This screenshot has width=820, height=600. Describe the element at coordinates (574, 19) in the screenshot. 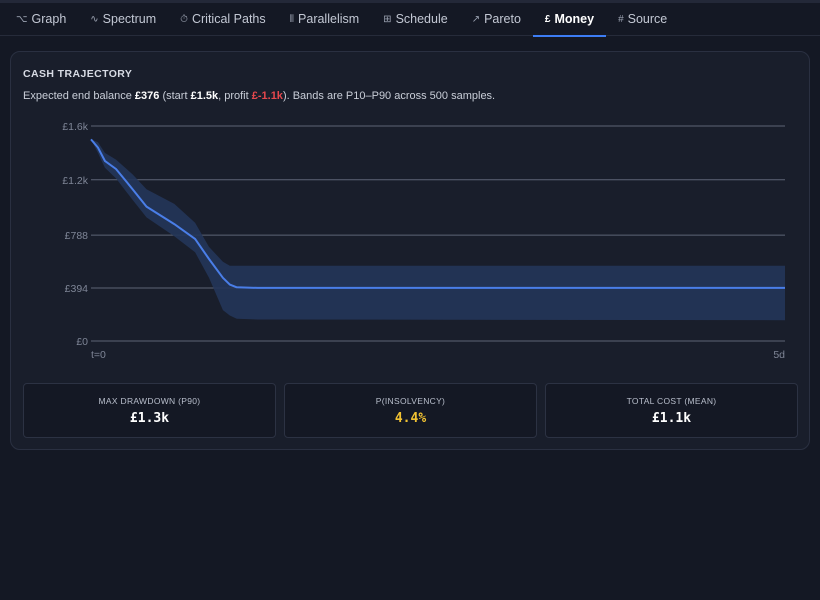

I see `tab-label: Money` at that location.